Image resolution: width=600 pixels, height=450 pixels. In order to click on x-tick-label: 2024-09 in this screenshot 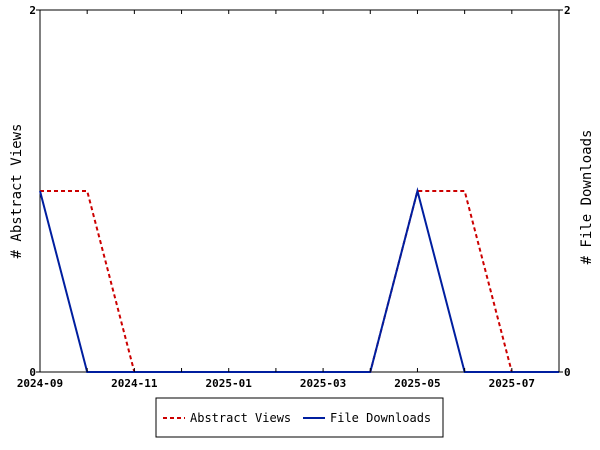, I will do `click(40, 383)`.